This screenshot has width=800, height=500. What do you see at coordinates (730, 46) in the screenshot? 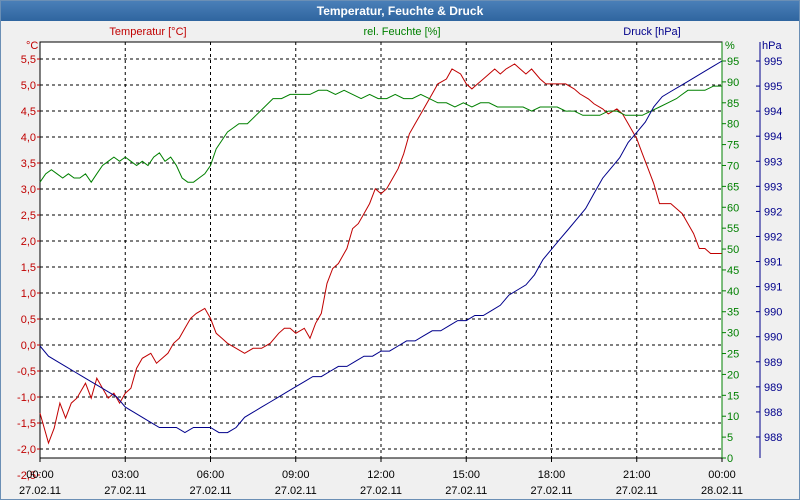
I see `hum-unit-label: %` at bounding box center [730, 46].